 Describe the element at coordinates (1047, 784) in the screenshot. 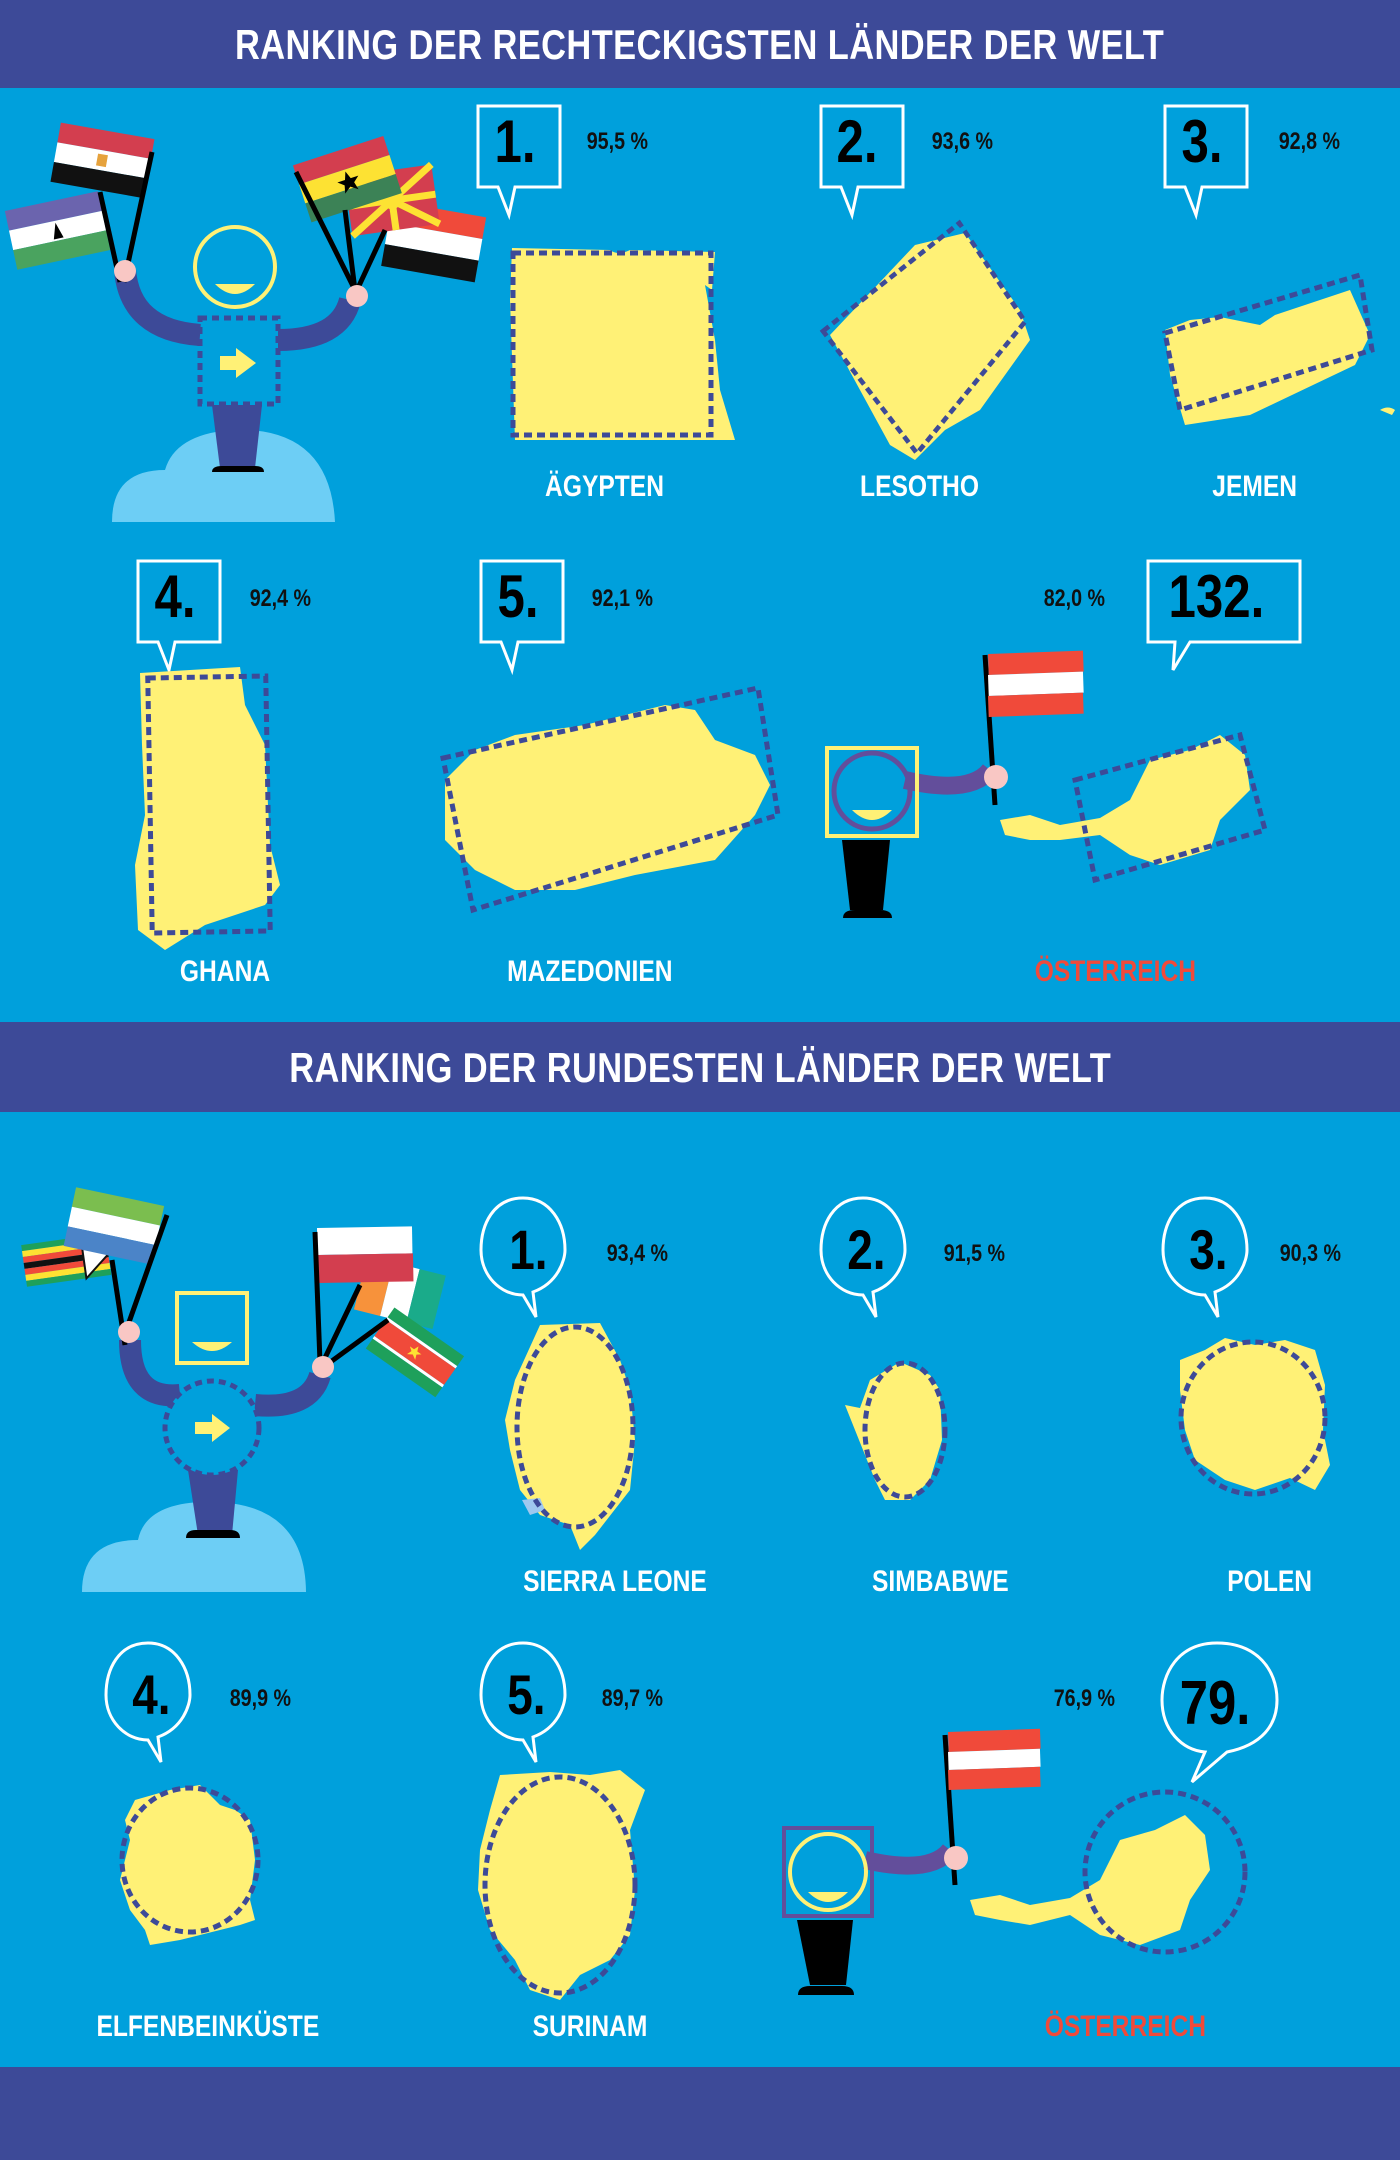

I see `austria-mascot-rect` at that location.